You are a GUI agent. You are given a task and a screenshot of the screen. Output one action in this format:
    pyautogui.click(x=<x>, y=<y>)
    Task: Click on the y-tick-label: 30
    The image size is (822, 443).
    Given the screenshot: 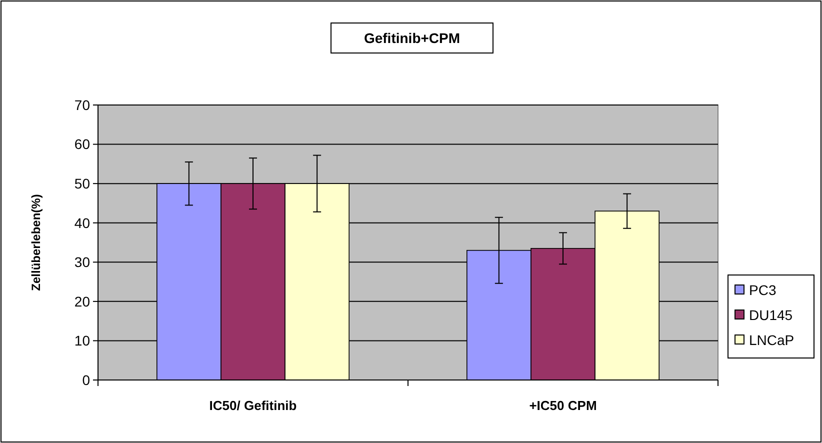 What is the action you would take?
    pyautogui.click(x=82, y=262)
    